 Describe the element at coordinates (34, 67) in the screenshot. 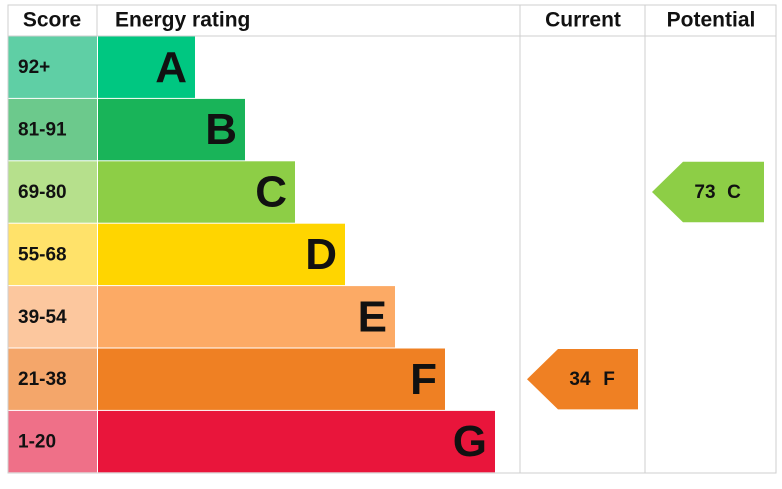

I see `score-label: 92+` at that location.